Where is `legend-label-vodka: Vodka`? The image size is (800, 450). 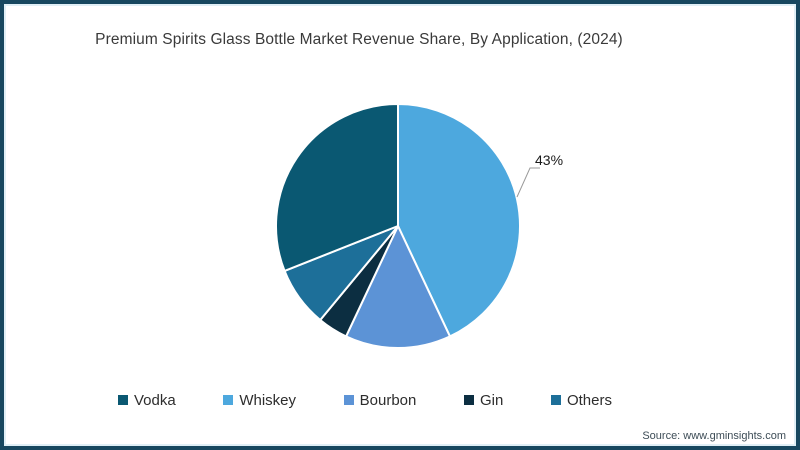
legend-label-vodka: Vodka is located at coordinates (155, 400).